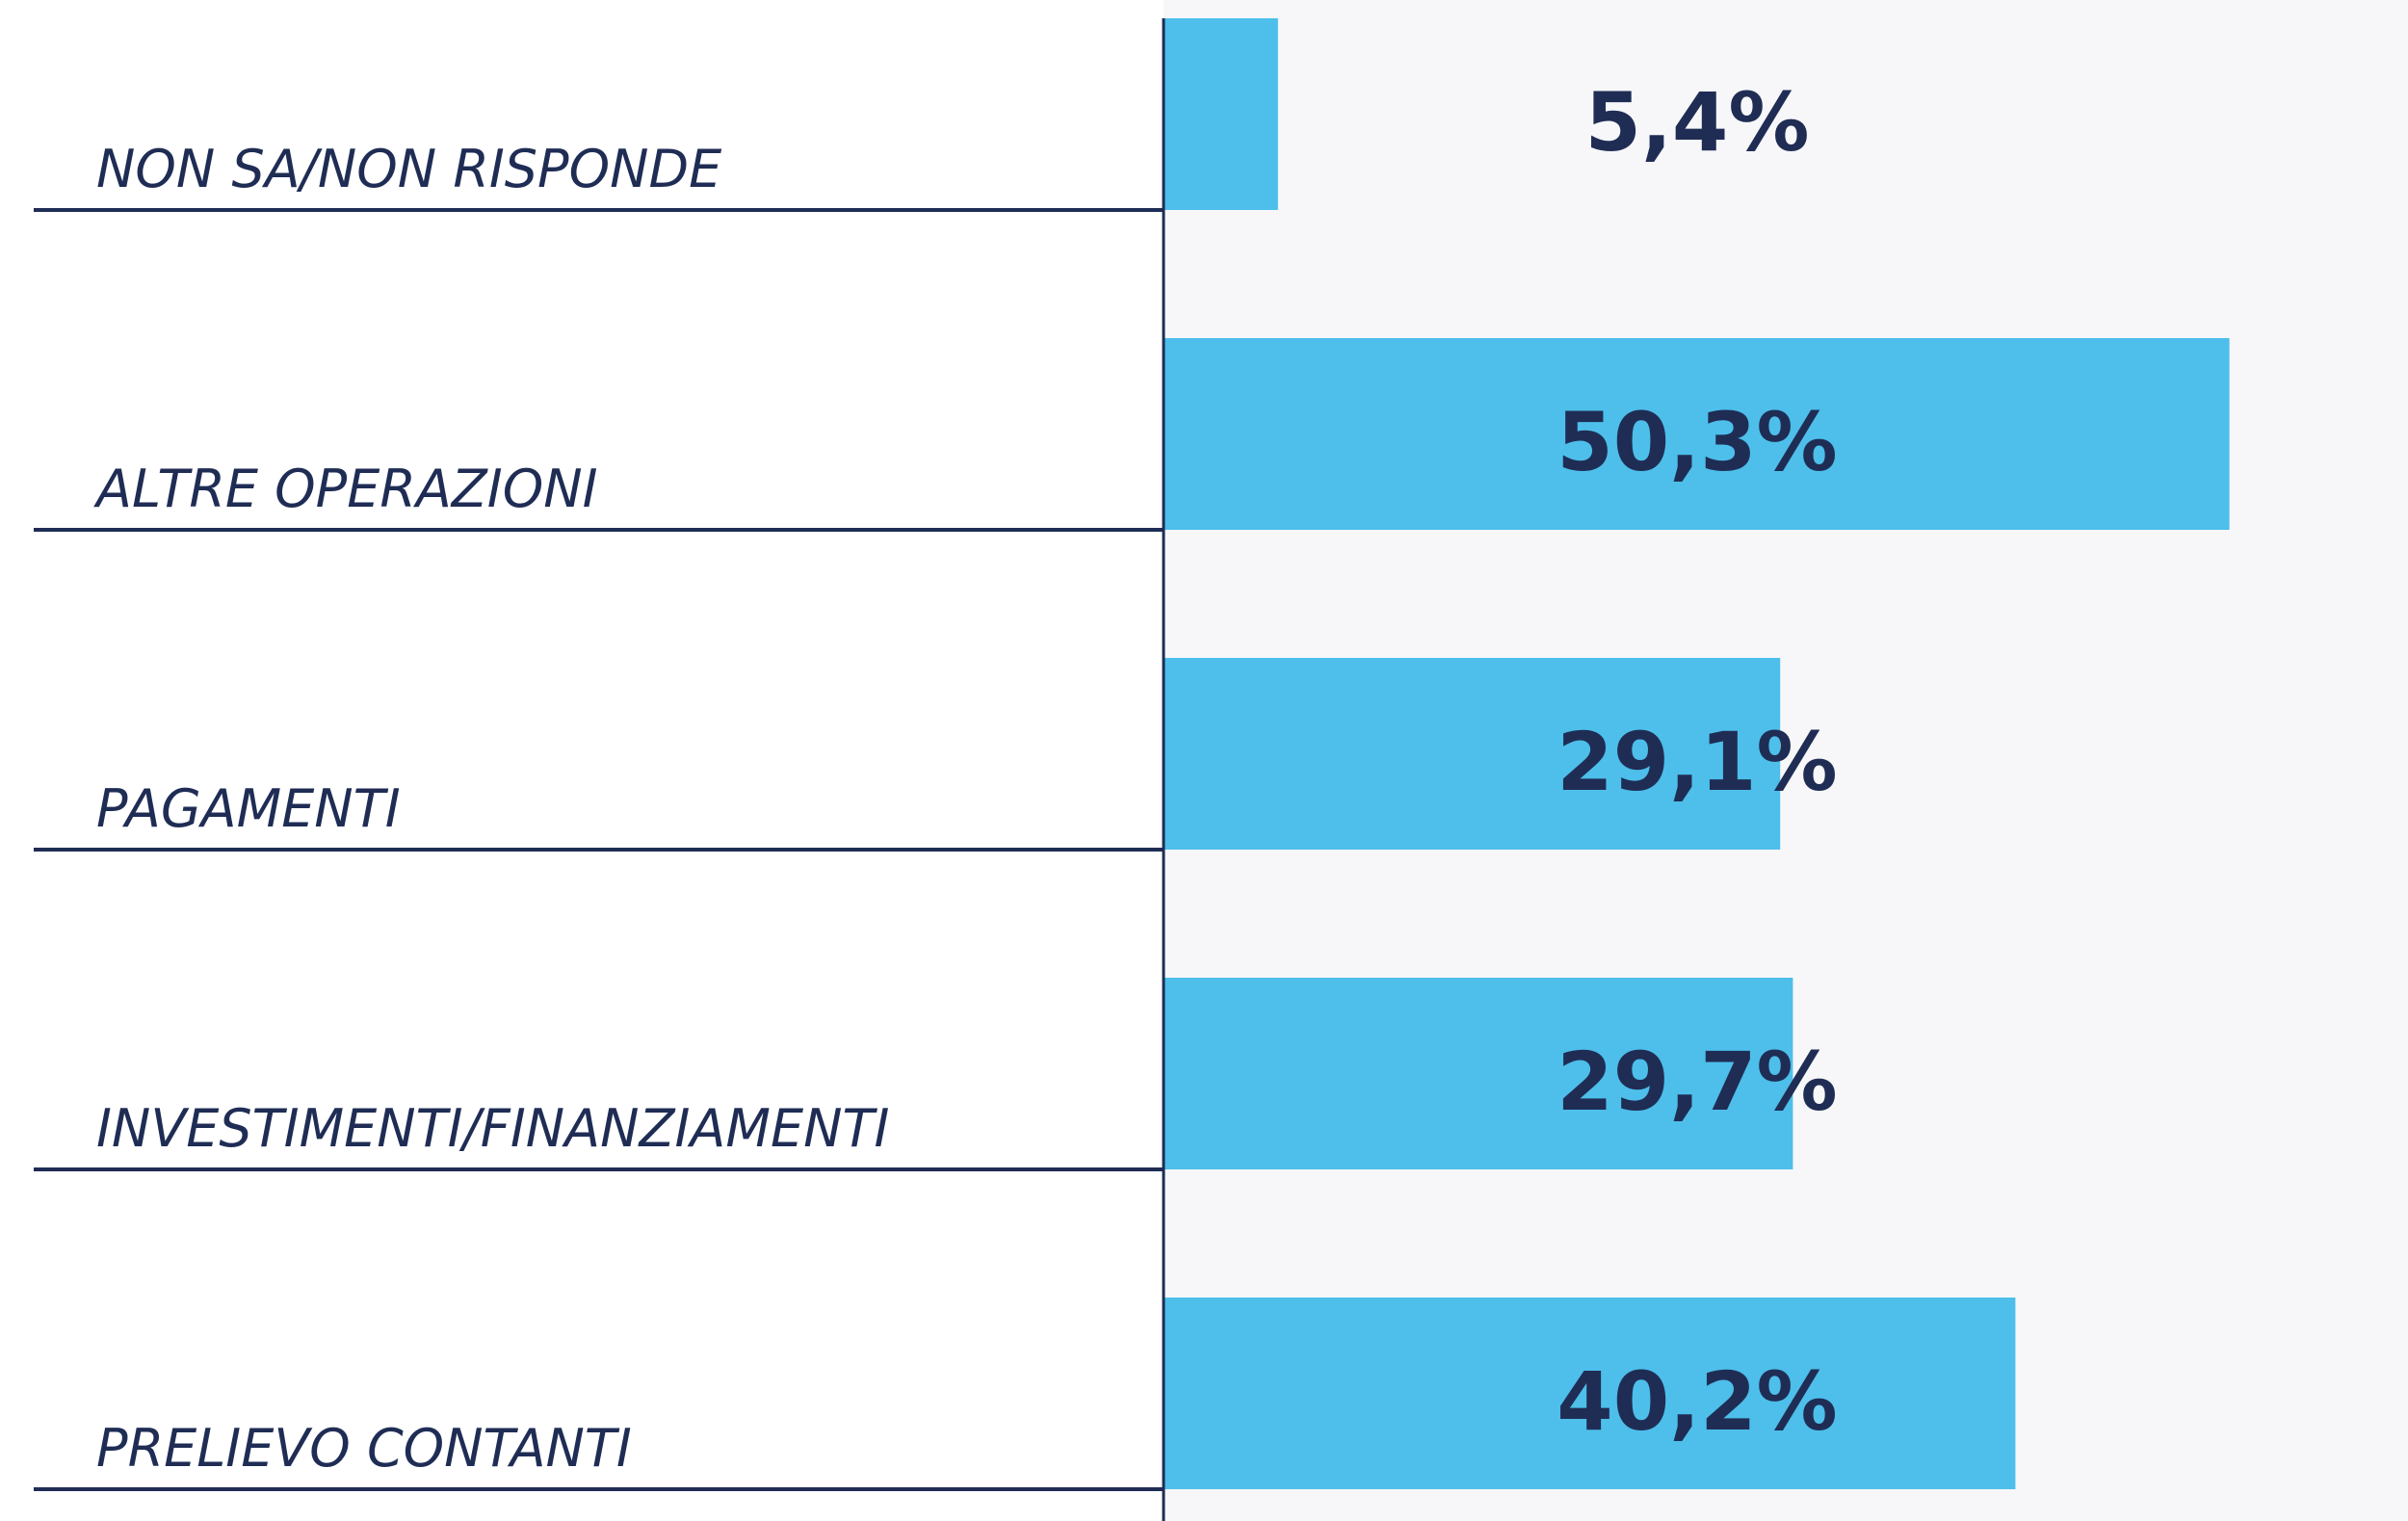 Image resolution: width=2408 pixels, height=1521 pixels. I want to click on category-label: INVESTIMENTI/FINANZIAMENTI, so click(492, 1128).